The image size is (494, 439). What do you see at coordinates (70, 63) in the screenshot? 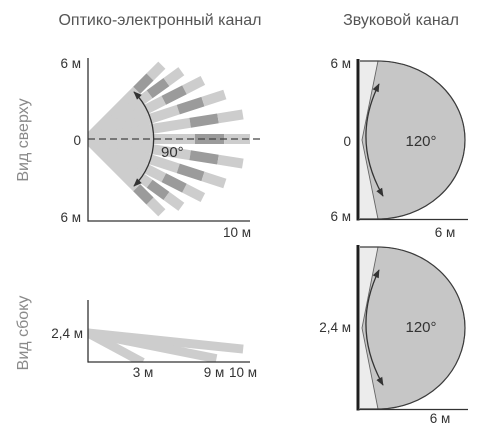
I see `optical-top-y-top-label: 6 м` at bounding box center [70, 63].